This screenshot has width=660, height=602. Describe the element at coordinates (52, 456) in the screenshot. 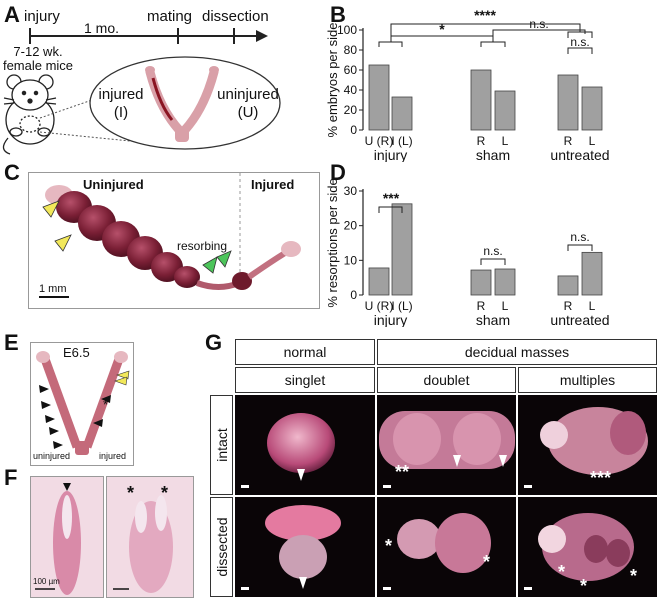

I see `uninjured-label-e: uninjured` at that location.